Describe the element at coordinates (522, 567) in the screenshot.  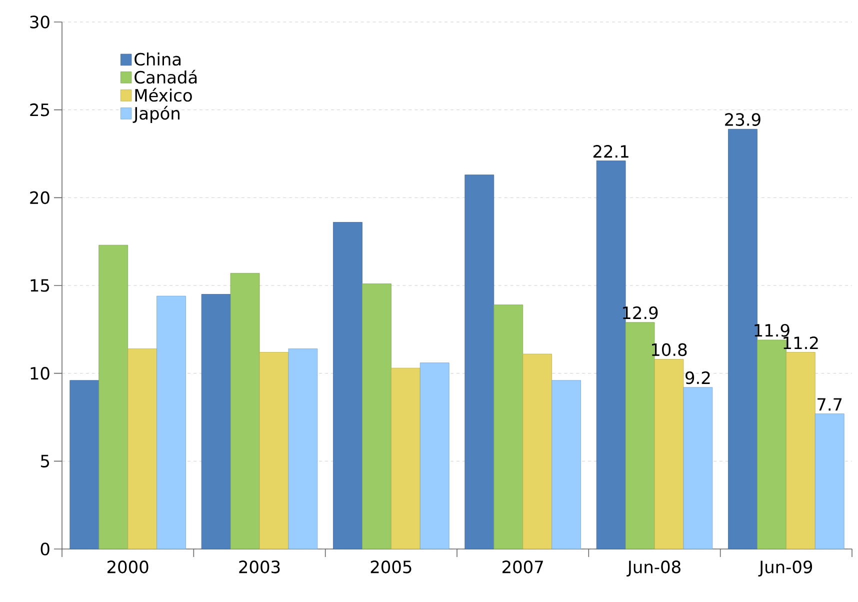
I see `x-tick-label: 2007` at that location.